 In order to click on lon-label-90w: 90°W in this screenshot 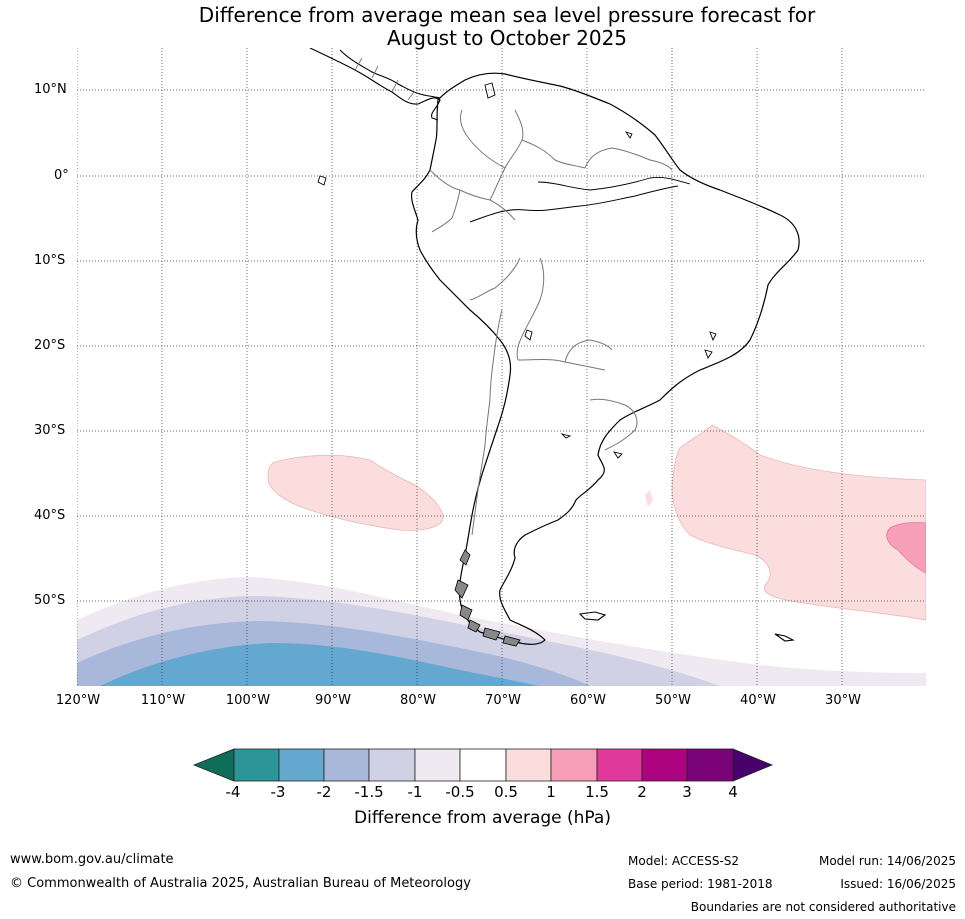, I will do `click(333, 700)`.